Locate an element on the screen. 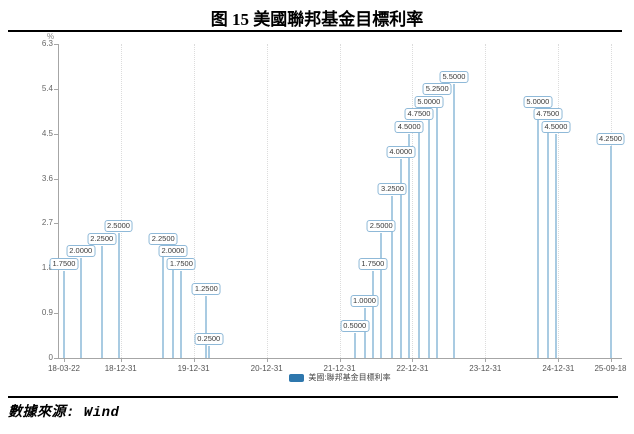  y-tick-label: 3.6 is located at coordinates (47, 178).